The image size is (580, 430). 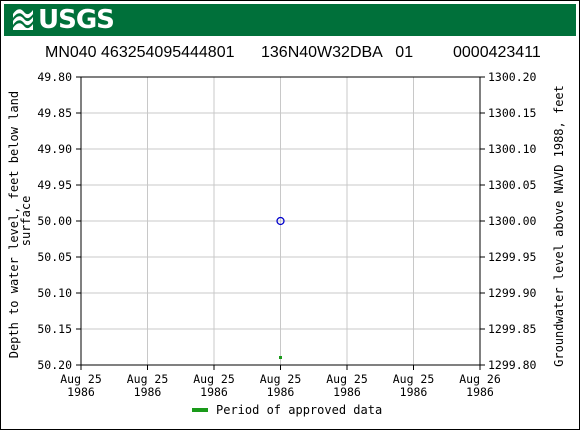 I want to click on left-tick-label: 49.85, so click(x=54, y=113).